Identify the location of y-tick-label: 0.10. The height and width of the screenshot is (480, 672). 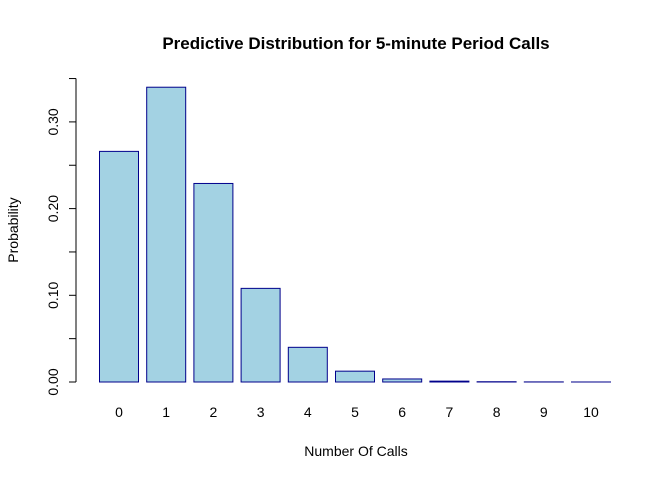
(53, 294).